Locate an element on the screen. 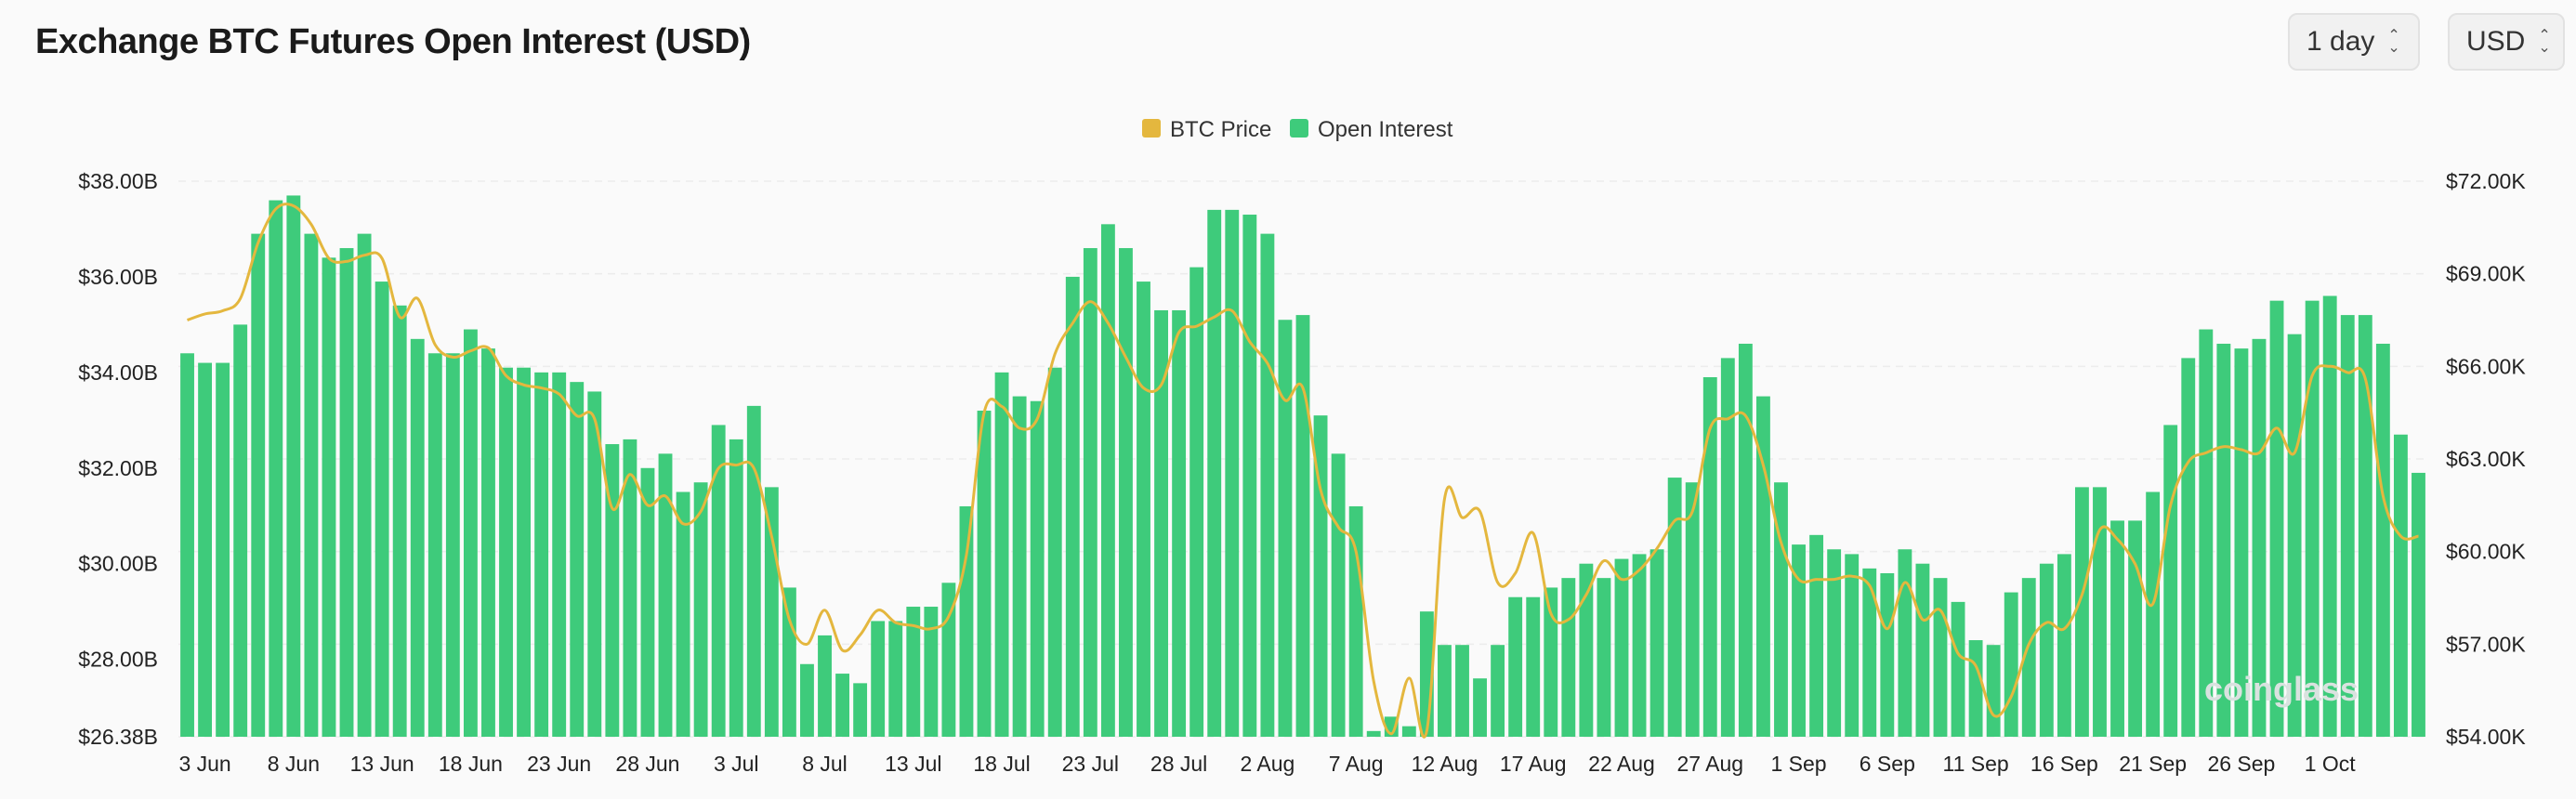  interval-select: 1 day ⌃ ⌄ is located at coordinates (2354, 42).